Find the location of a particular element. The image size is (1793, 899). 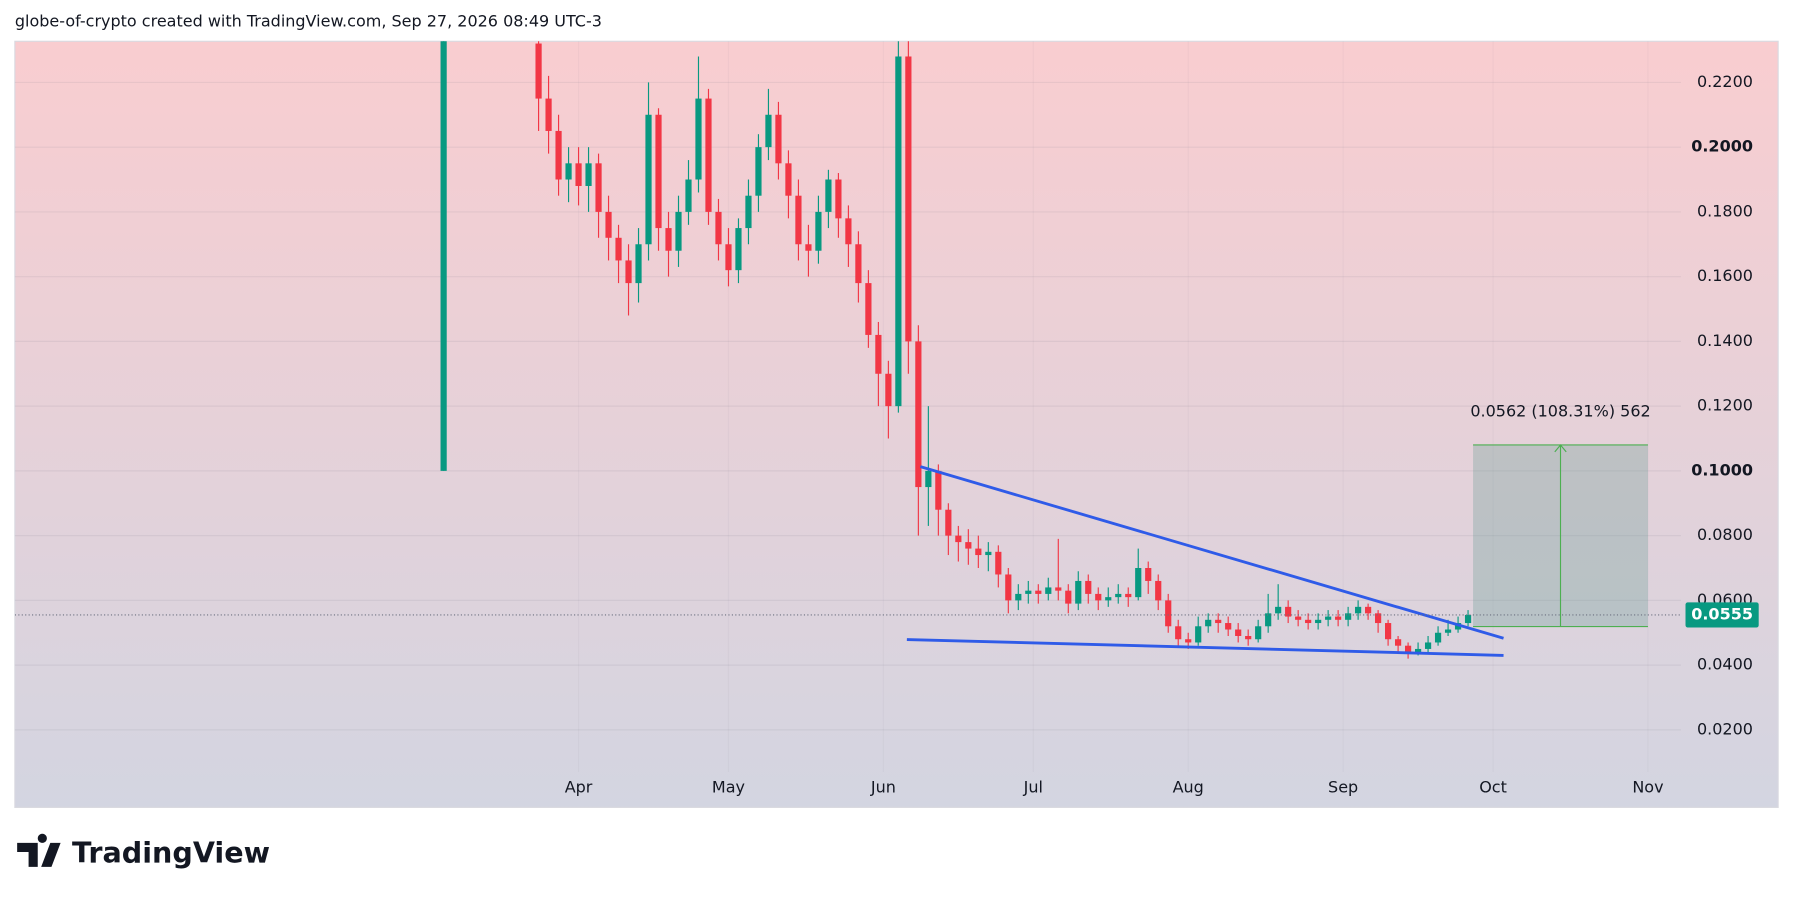

y-tick-label: 0.2200 is located at coordinates (1725, 81).